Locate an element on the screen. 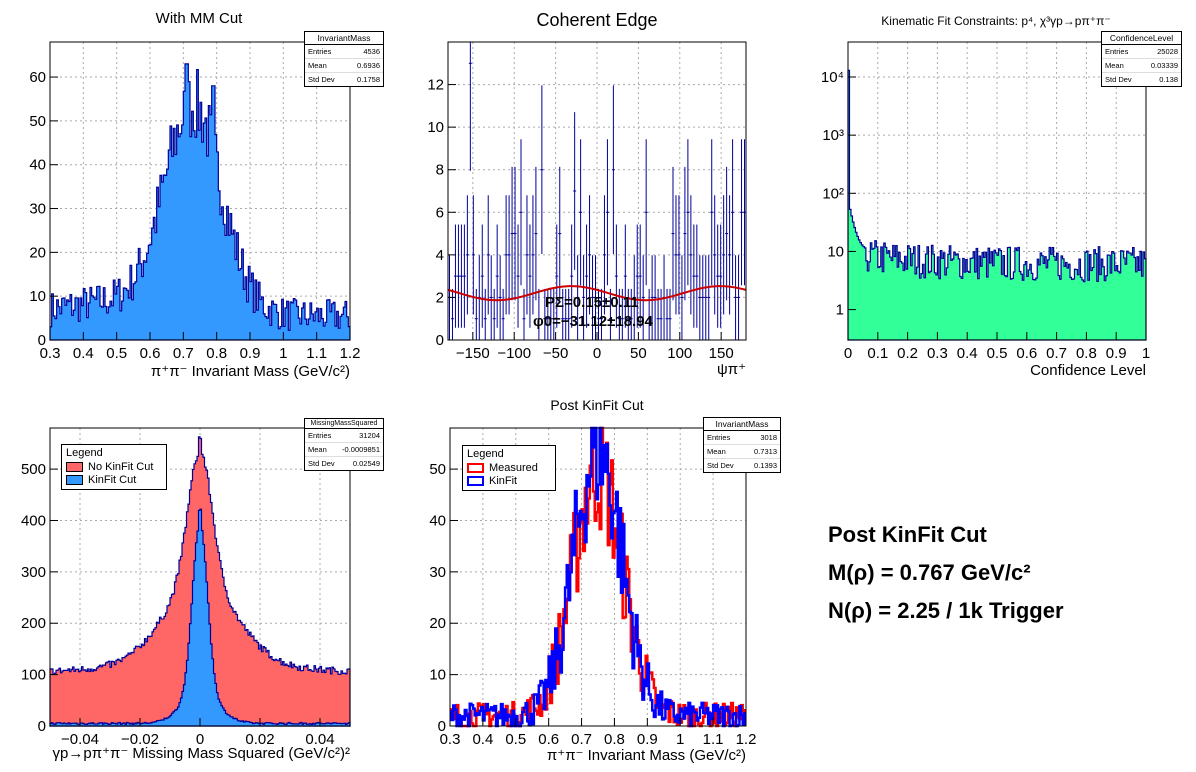 The height and width of the screenshot is (772, 1196). y-tick-label: 200 is located at coordinates (33, 623).